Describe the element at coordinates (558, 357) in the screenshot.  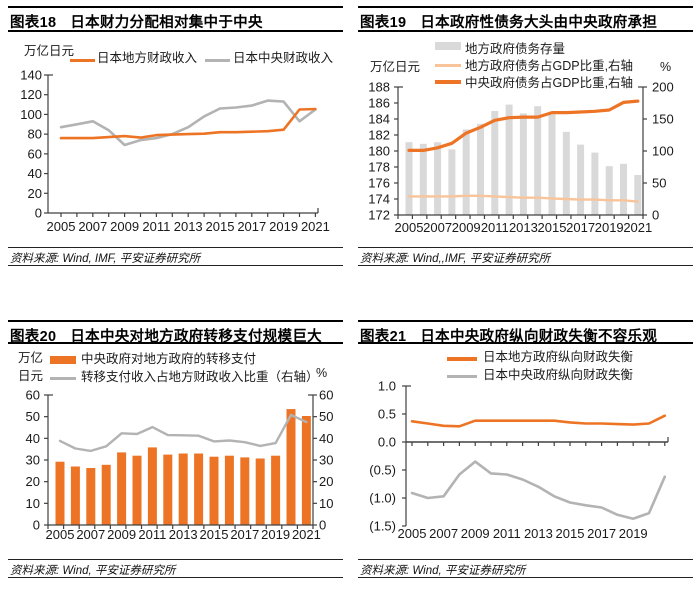
I see `legend-label: 日本地方政府纵向财政失衡` at that location.